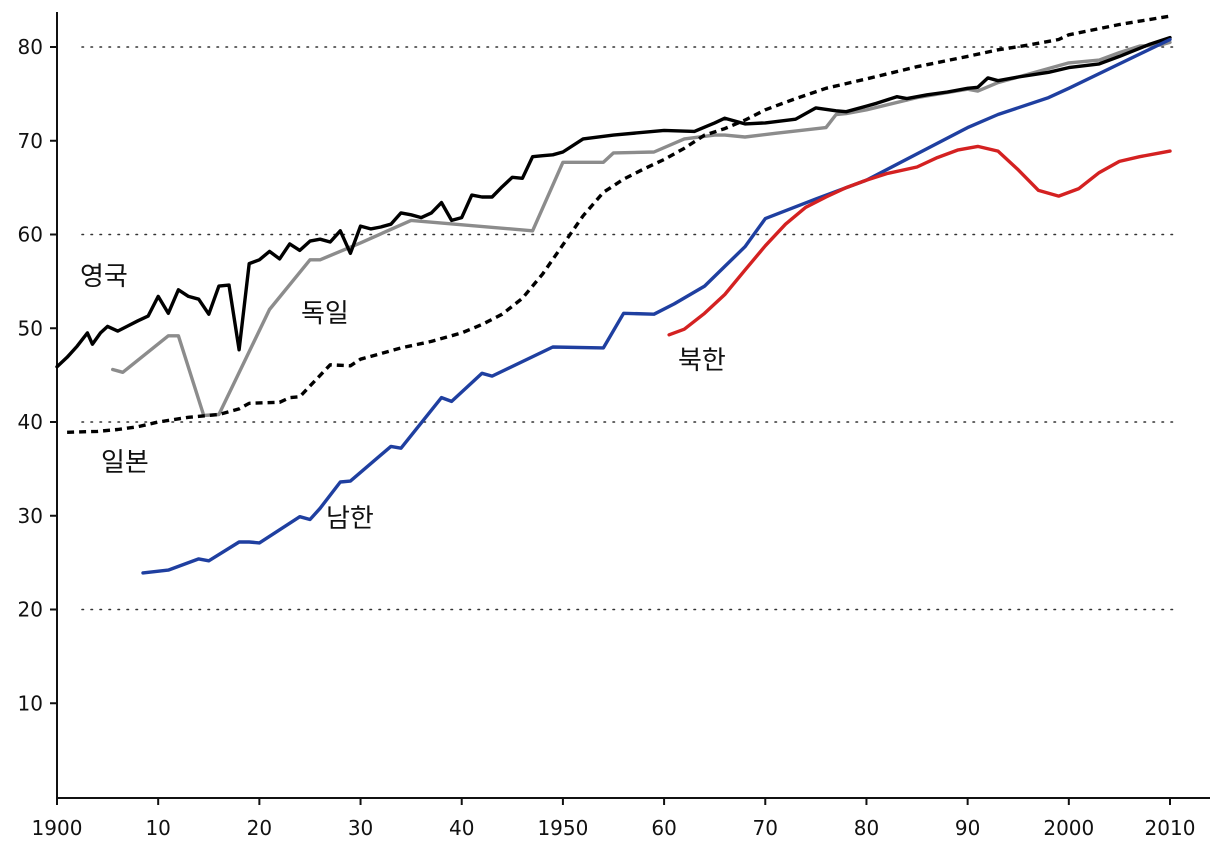 The height and width of the screenshot is (863, 1219). I want to click on x-tick-label-1930: 30, so click(360, 828).